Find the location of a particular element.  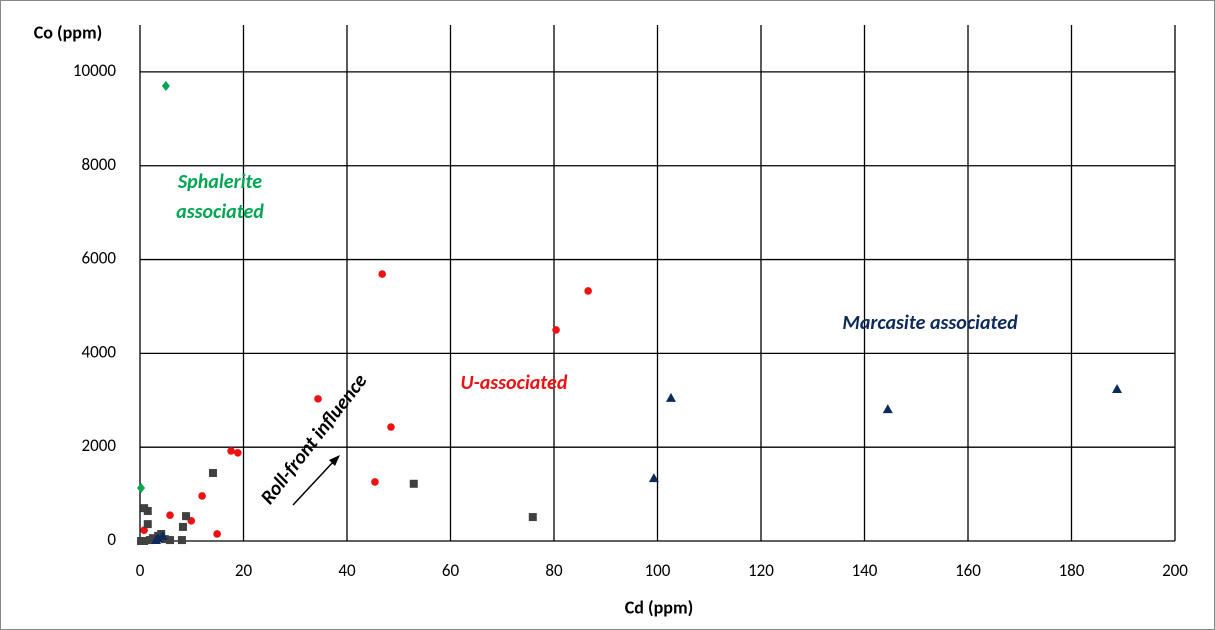

arrow-head is located at coordinates (334, 460).